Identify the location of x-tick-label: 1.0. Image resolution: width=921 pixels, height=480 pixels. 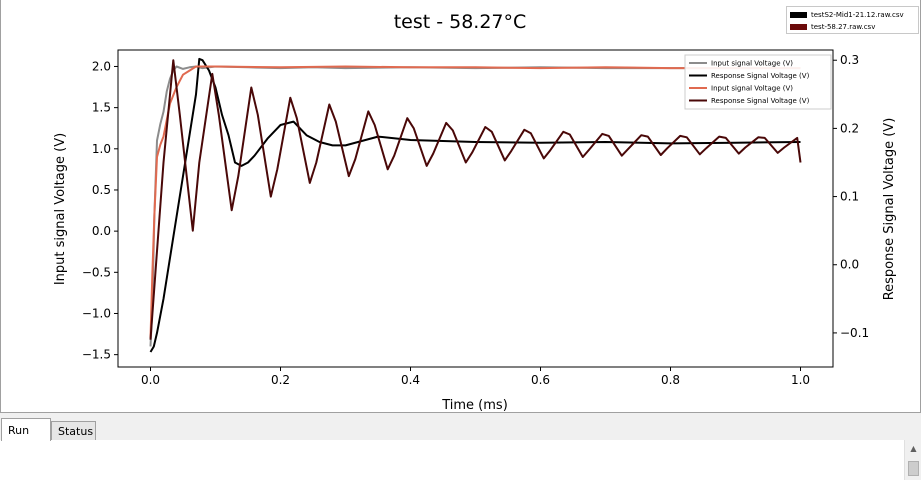
(800, 380).